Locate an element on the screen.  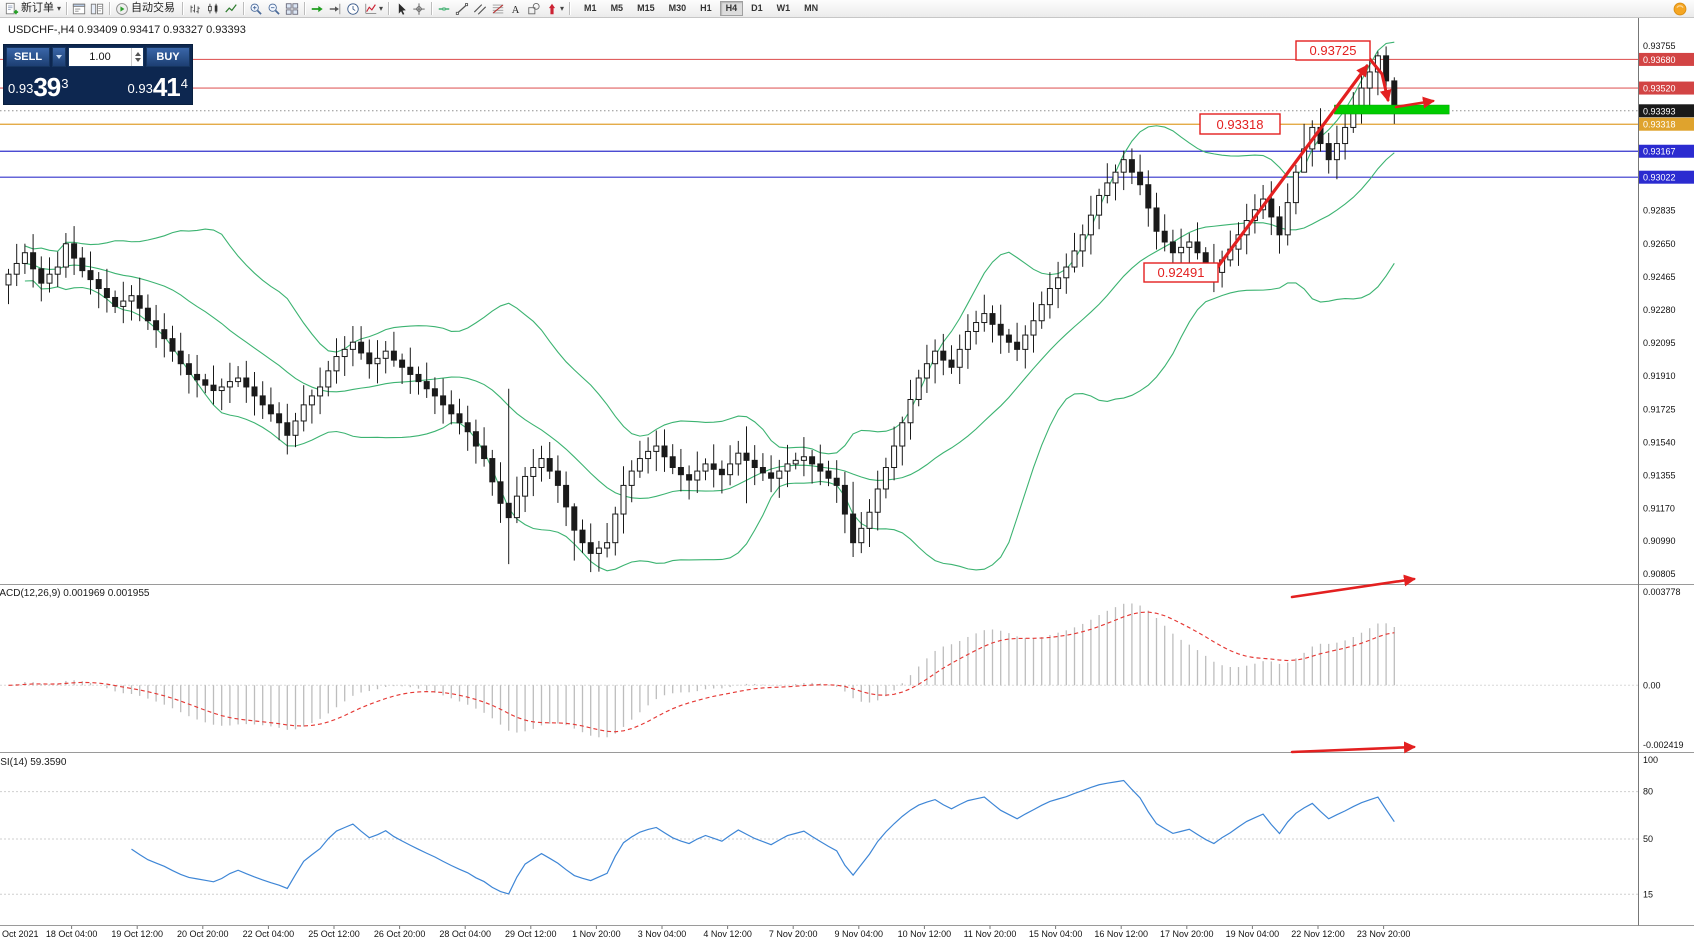
timeframe-h1-button: H1 is located at coordinates (706, 8).